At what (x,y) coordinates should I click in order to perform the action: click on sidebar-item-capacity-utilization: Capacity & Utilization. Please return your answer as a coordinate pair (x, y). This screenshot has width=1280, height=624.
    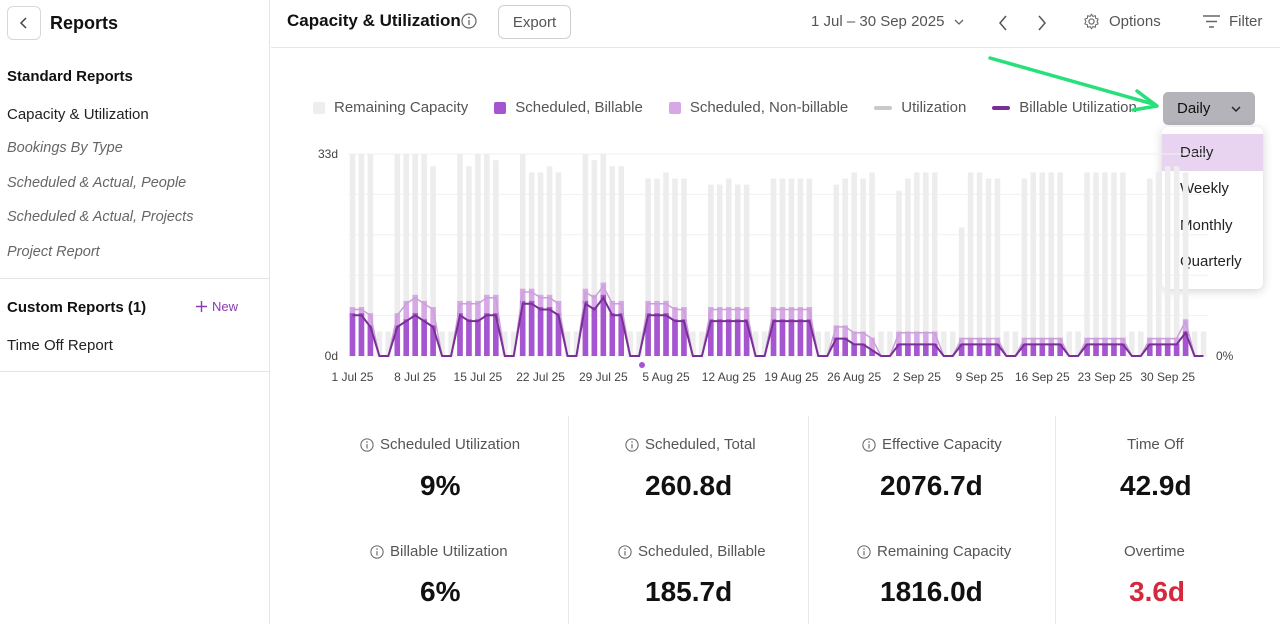
    Looking at the image, I should click on (78, 114).